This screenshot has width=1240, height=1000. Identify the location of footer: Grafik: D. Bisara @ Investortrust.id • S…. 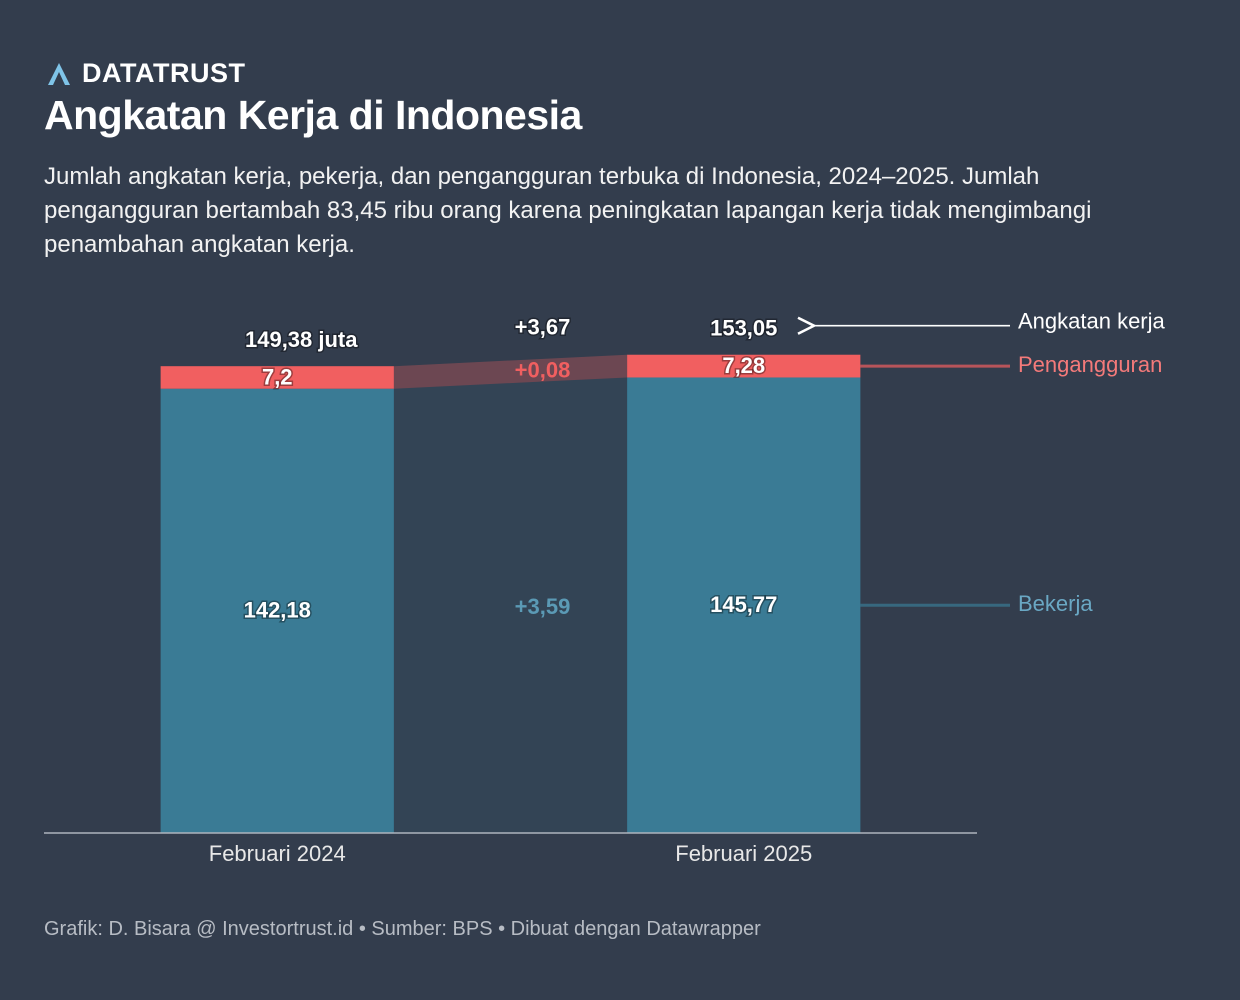
(402, 929).